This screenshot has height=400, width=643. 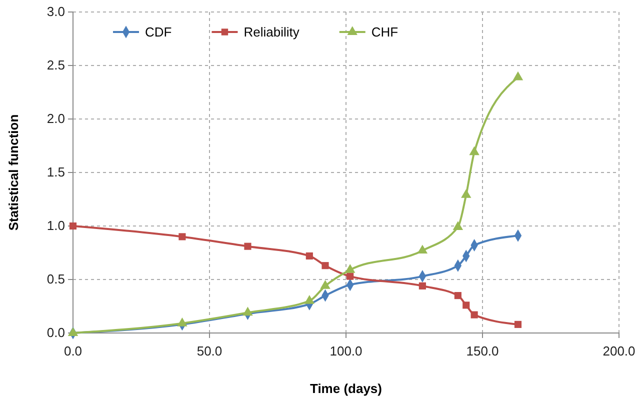 I want to click on x-tick-label: 50.0, so click(x=209, y=350).